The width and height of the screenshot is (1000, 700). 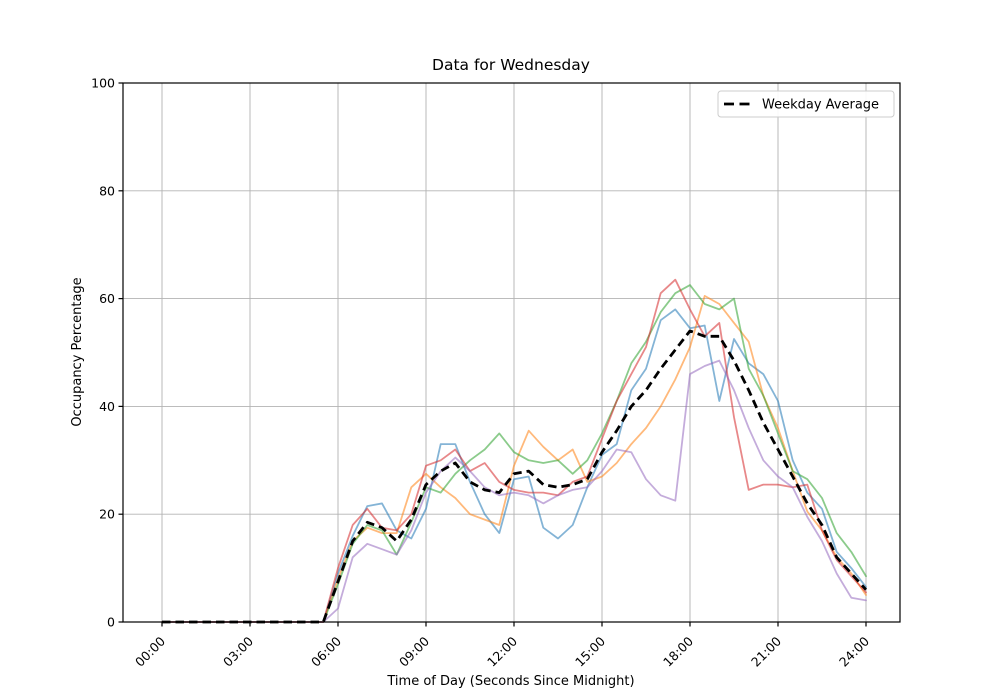 I want to click on y-tick-label: 100, so click(x=103, y=83).